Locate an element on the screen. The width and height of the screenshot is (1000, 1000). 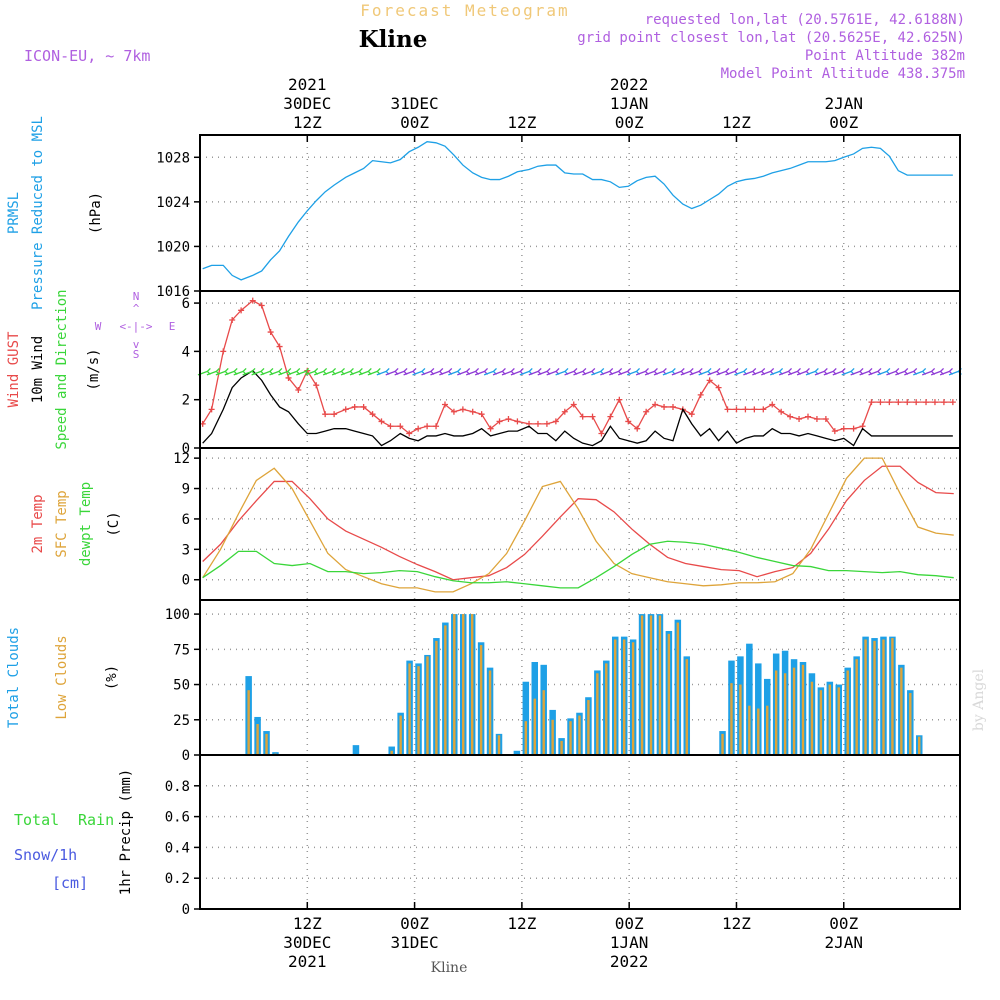
series-sfc-temp is located at coordinates (578, 525).